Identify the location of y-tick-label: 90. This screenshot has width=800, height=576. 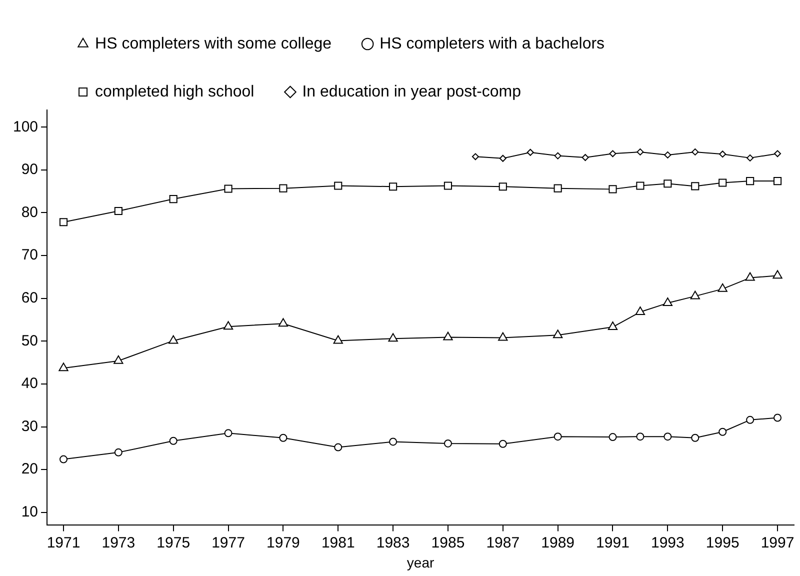
(29, 169).